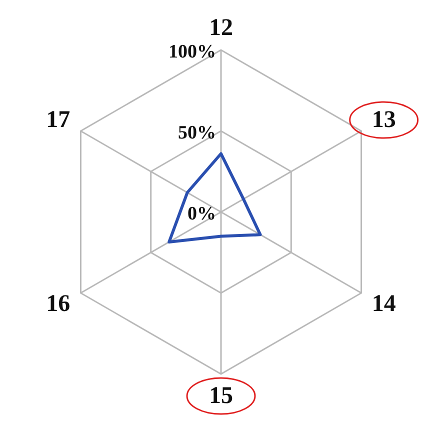  What do you see at coordinates (197, 133) in the screenshot?
I see `y-tick-label: 50%` at bounding box center [197, 133].